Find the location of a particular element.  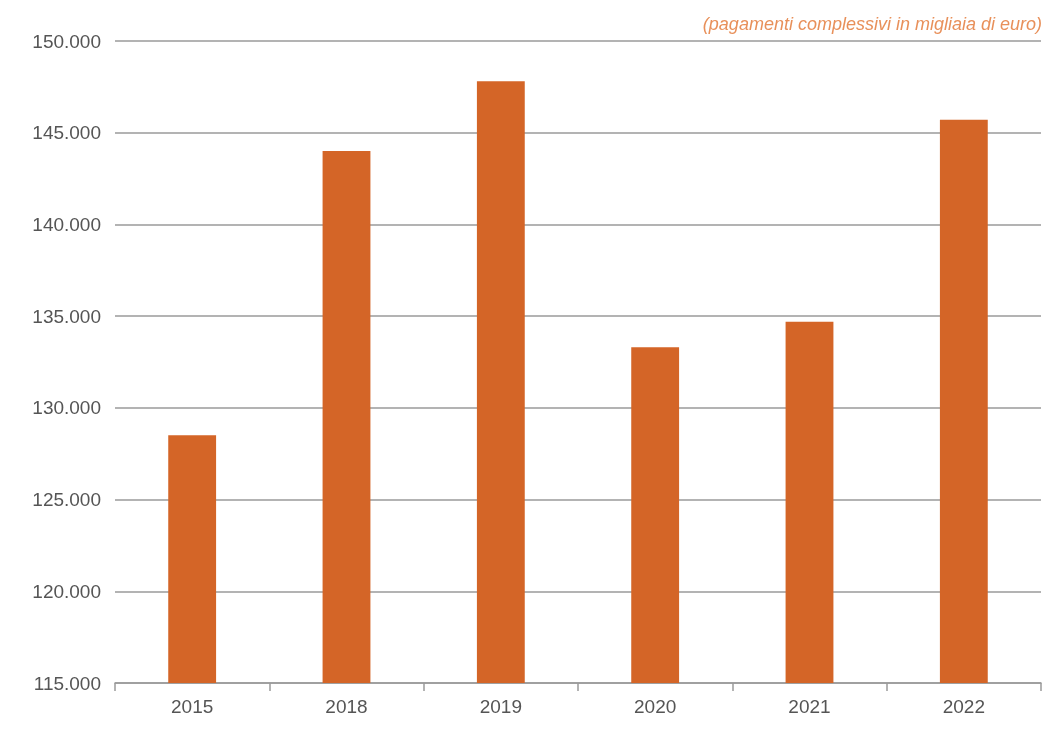

x-tick-label: 2018 is located at coordinates (346, 706).